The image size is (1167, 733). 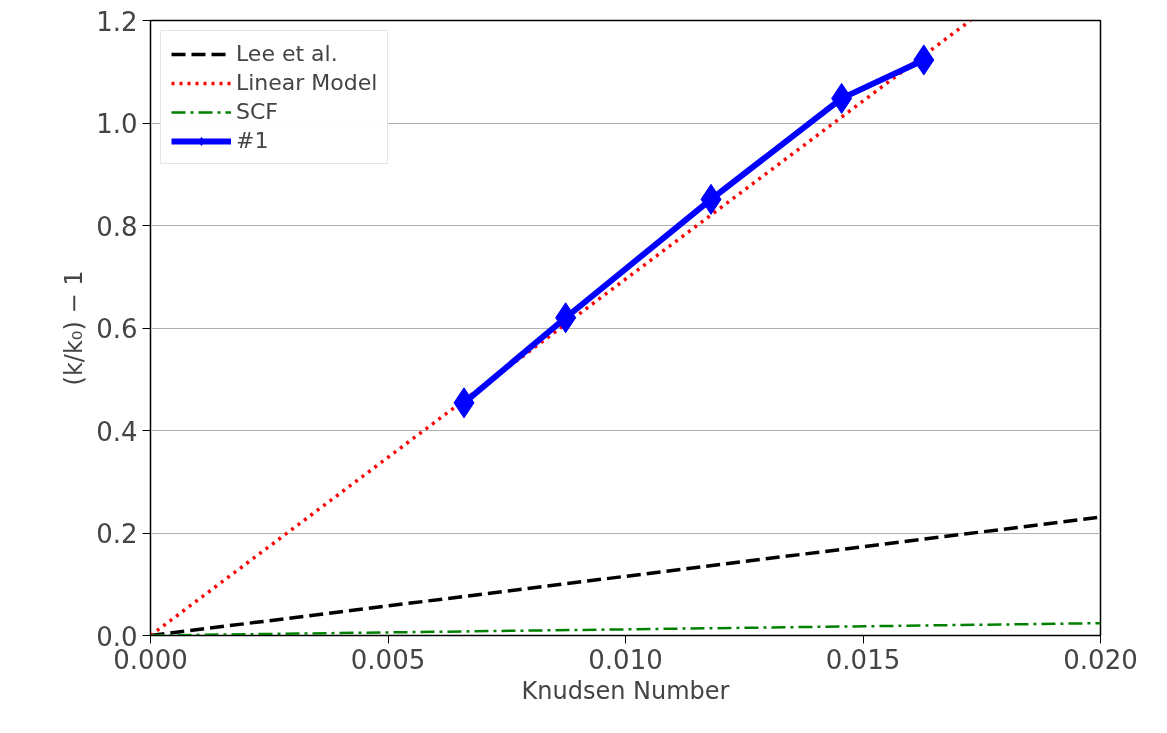 I want to click on x-axis-title: Knudsen Number, so click(x=625, y=690).